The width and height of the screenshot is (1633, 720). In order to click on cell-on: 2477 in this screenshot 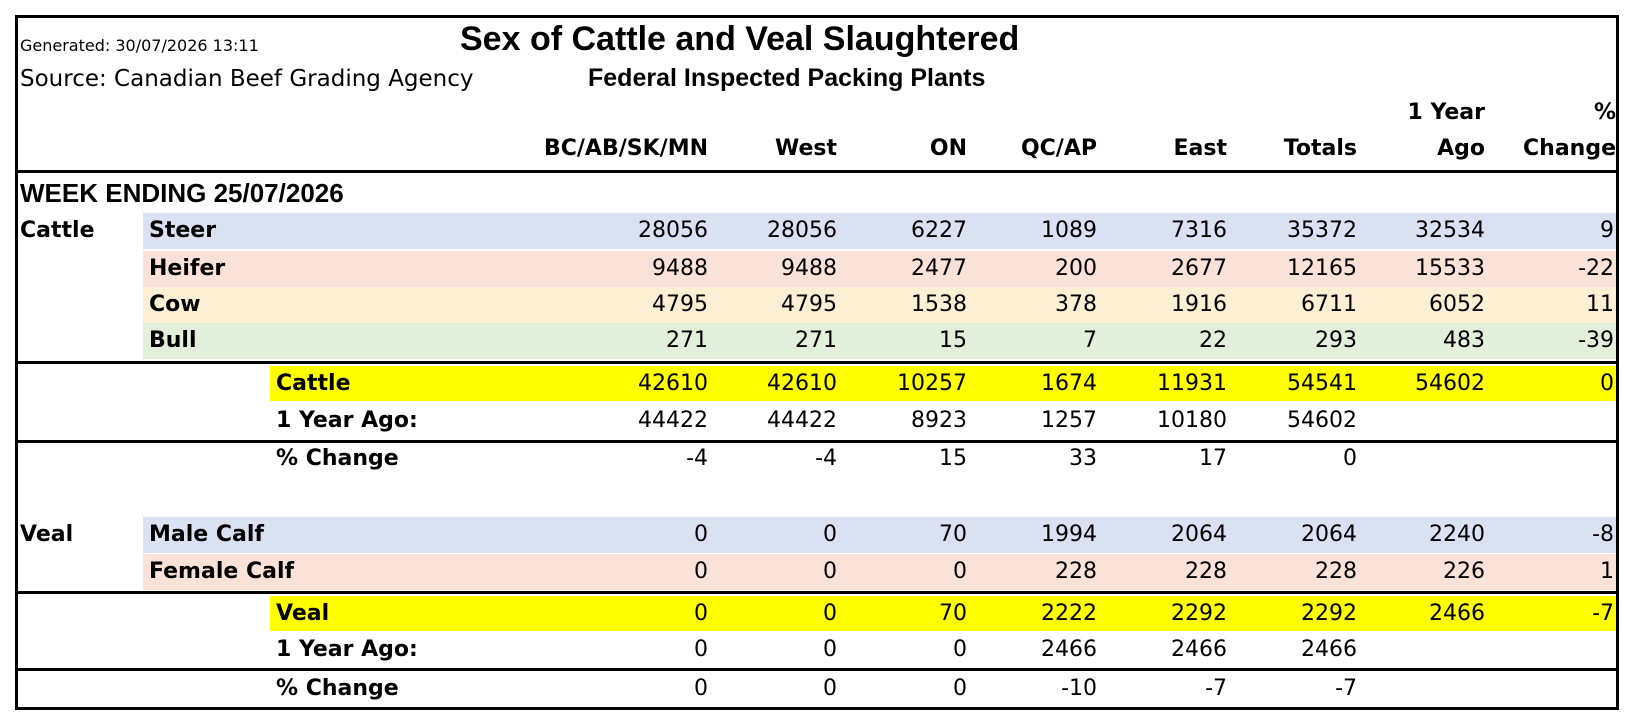, I will do `click(939, 268)`.